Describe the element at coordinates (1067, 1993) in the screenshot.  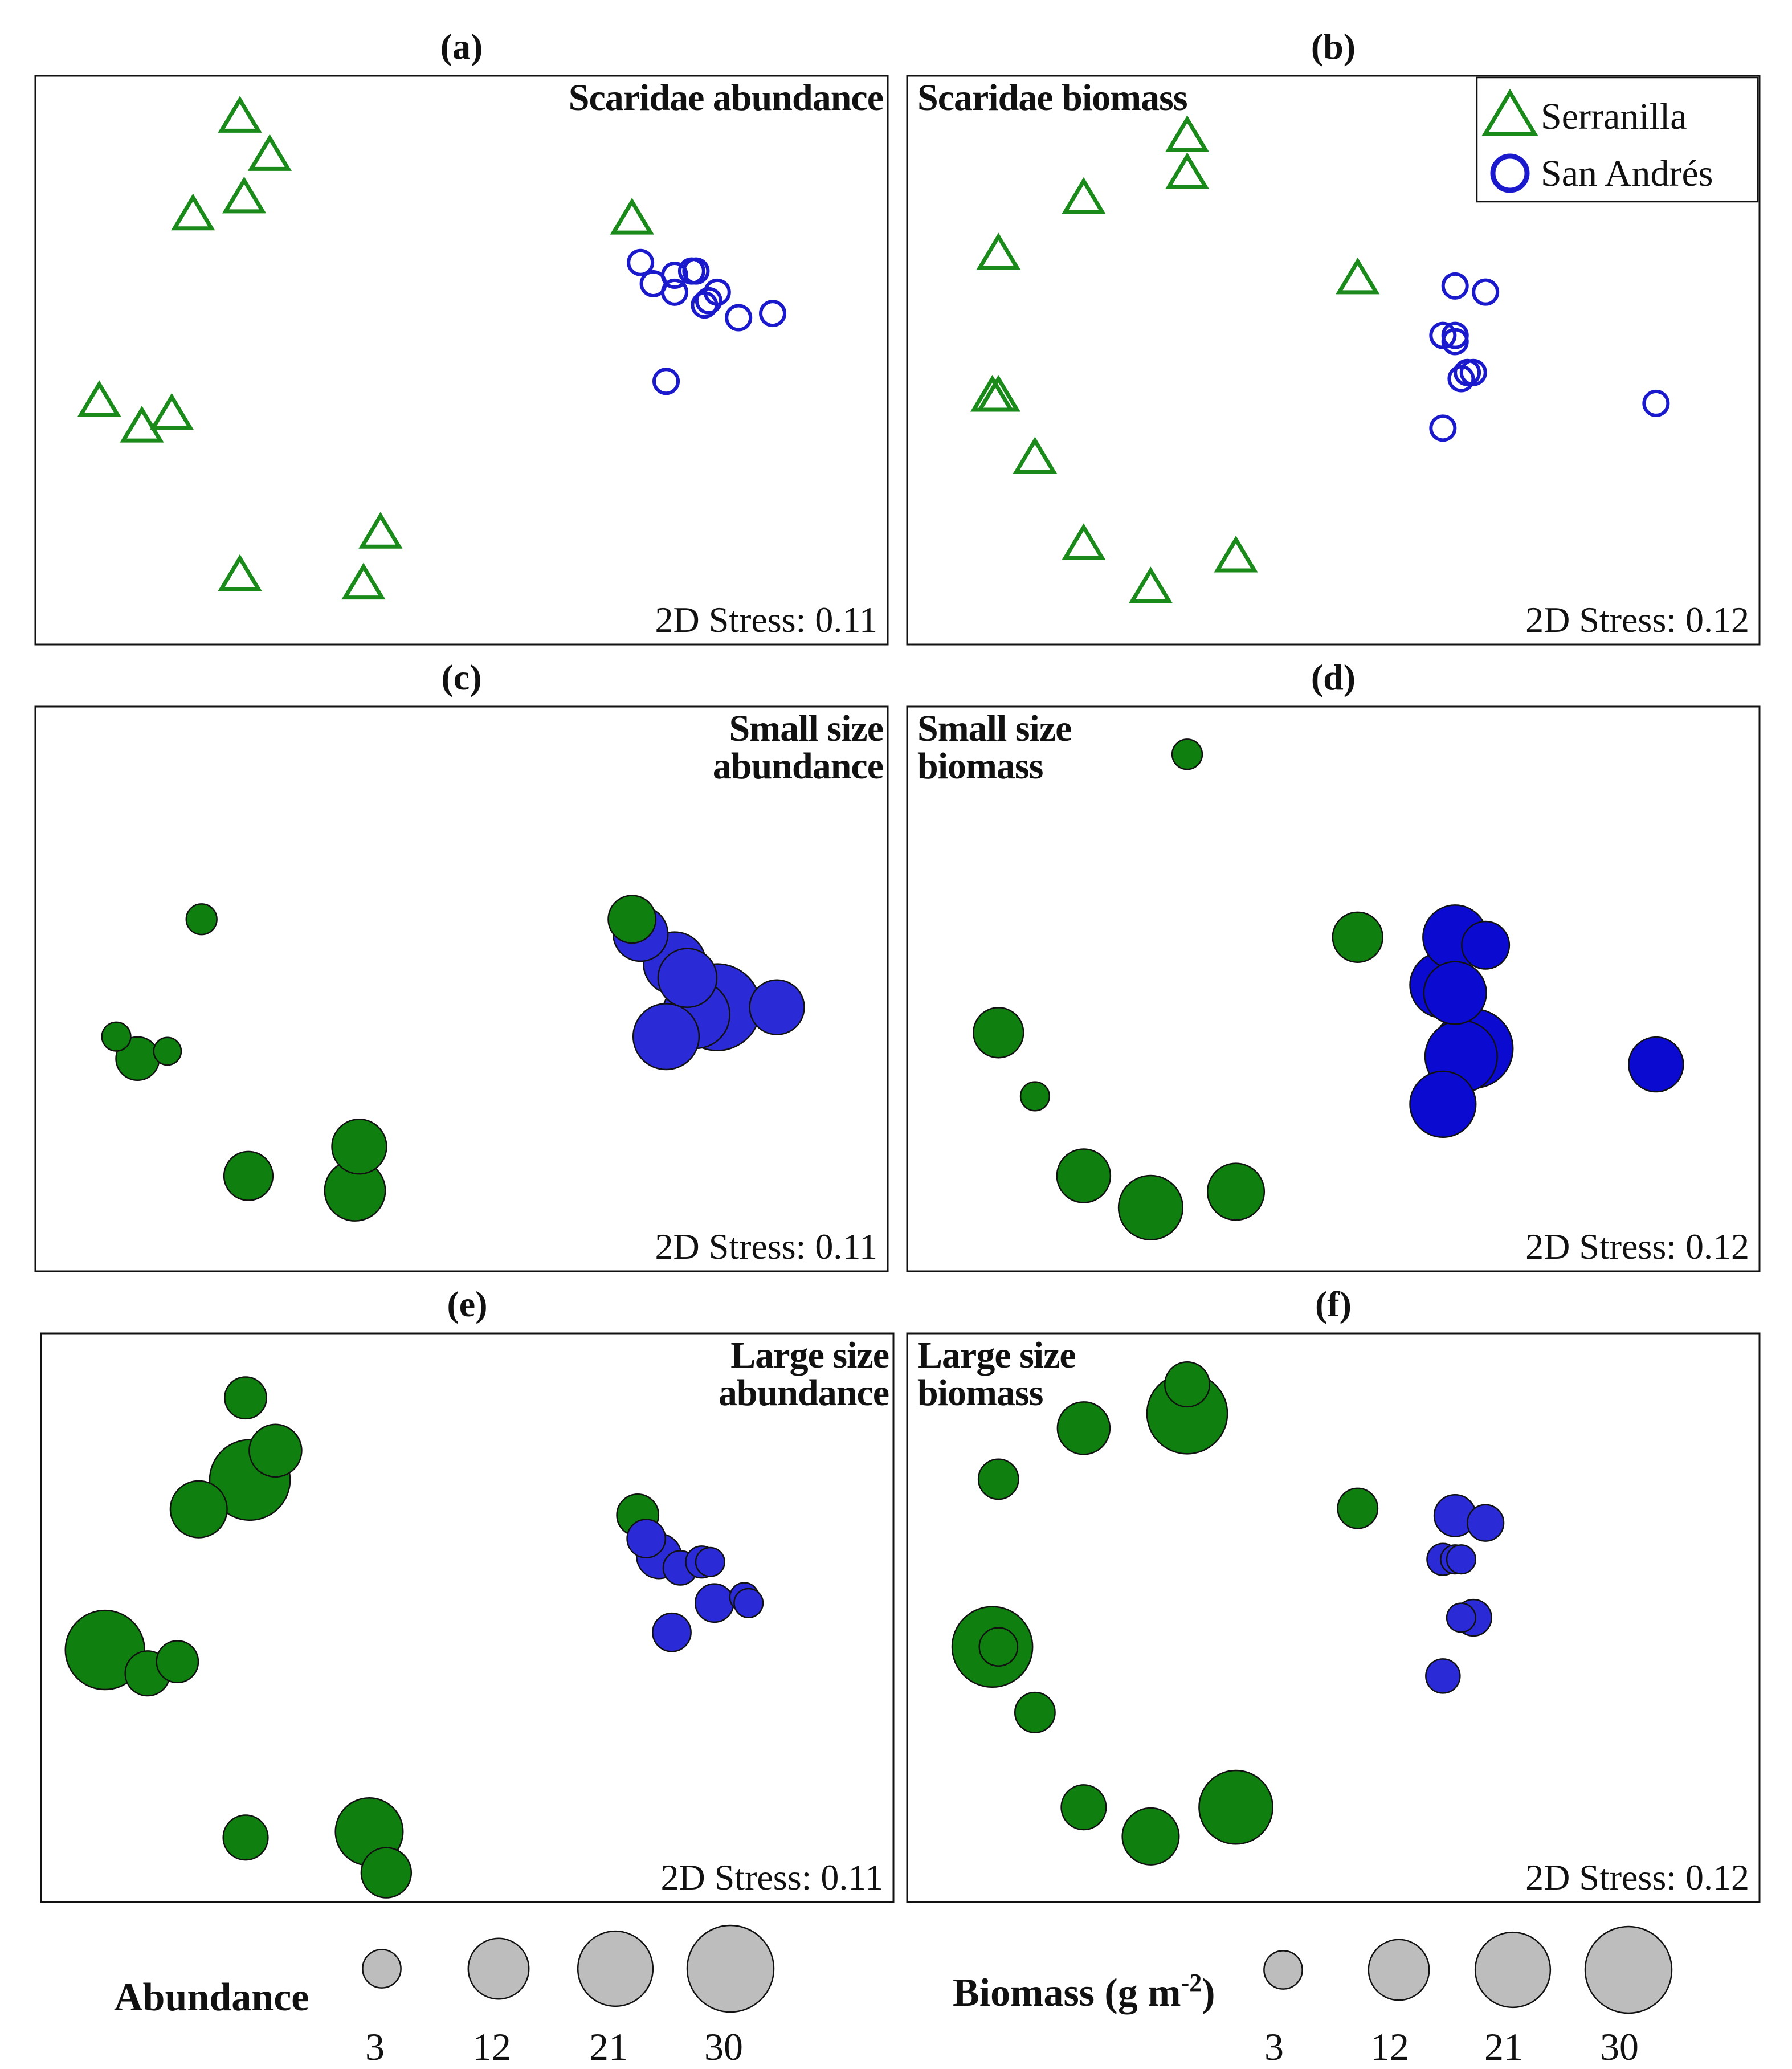
I see `size-legend-biomass-title-main: Biomass (g m` at that location.